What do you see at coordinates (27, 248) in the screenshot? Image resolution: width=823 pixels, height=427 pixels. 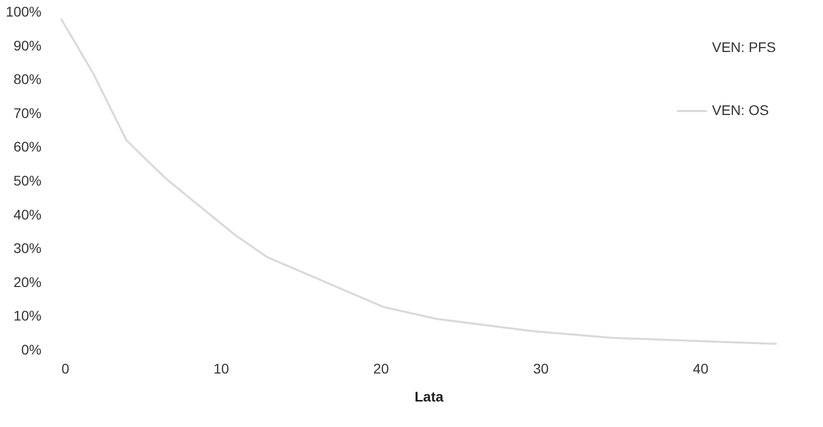 I see `y-tick-label: 30%` at bounding box center [27, 248].